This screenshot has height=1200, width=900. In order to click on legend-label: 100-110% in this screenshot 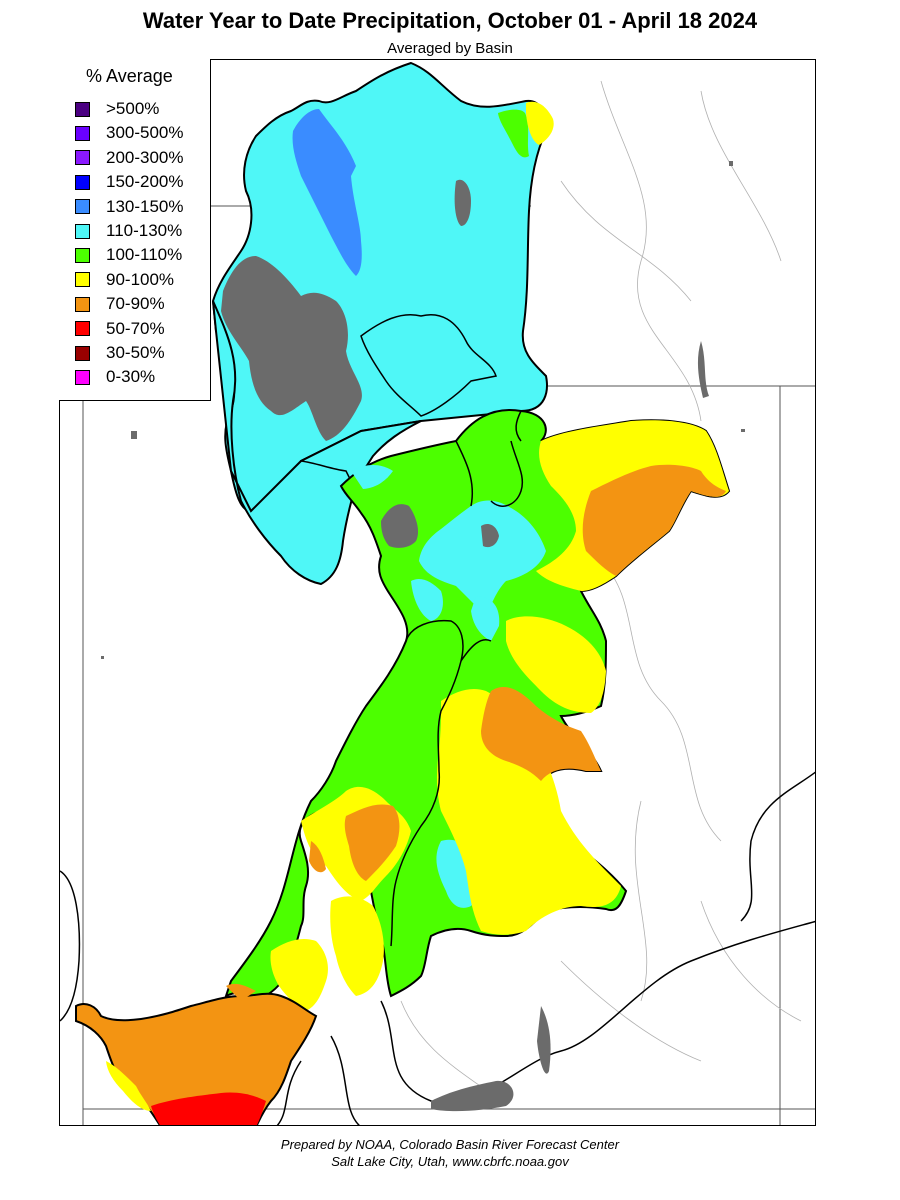, I will do `click(144, 255)`.